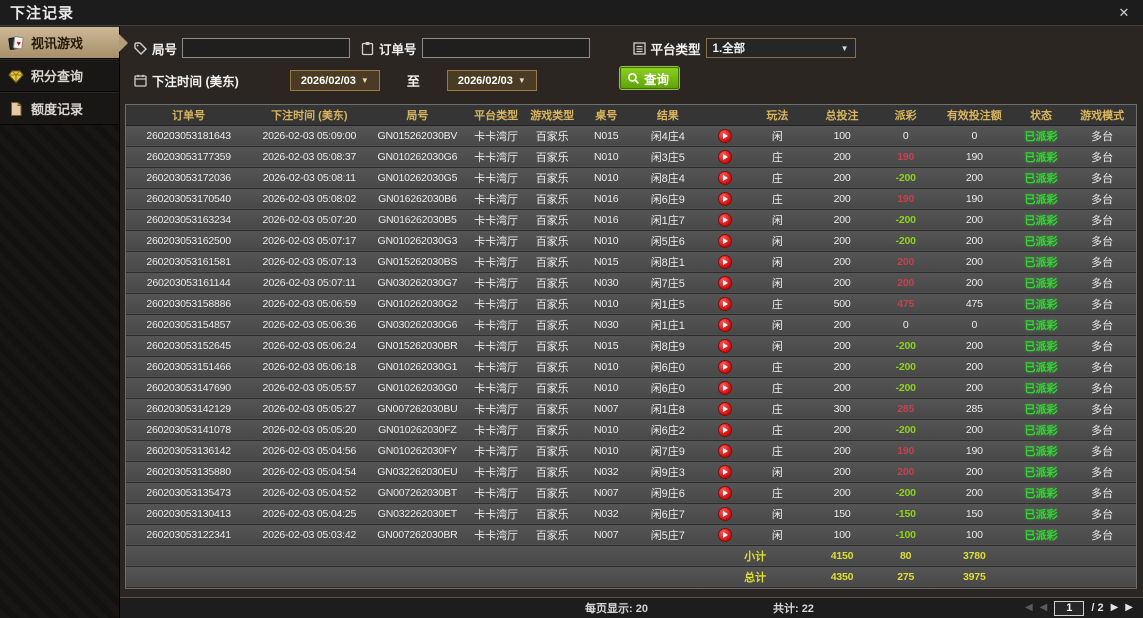  What do you see at coordinates (59, 108) in the screenshot?
I see `sidebar-item-quota-records: 额度记录` at bounding box center [59, 108].